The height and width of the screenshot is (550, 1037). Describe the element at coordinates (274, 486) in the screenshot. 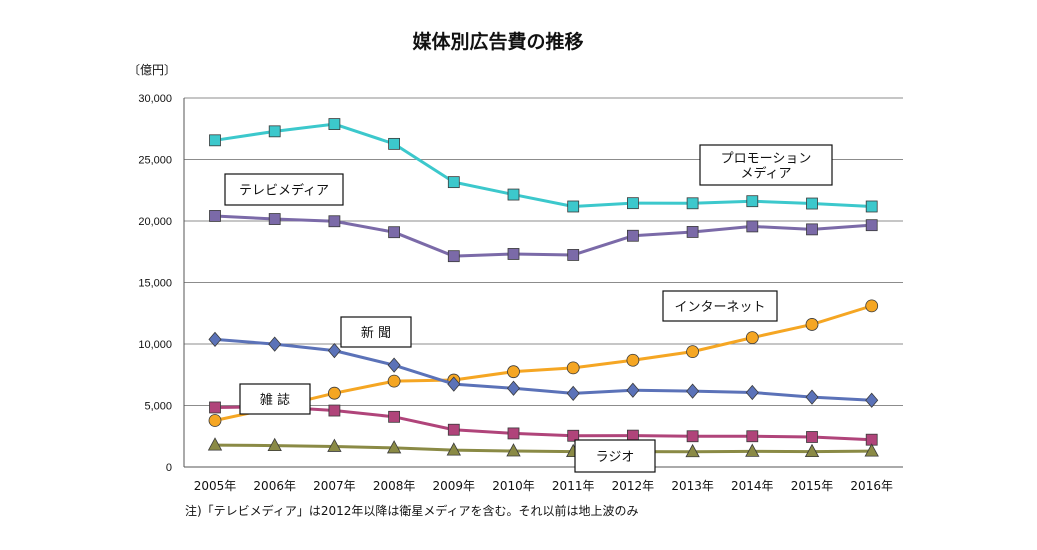

I see `x-tick-label: 2006年` at that location.